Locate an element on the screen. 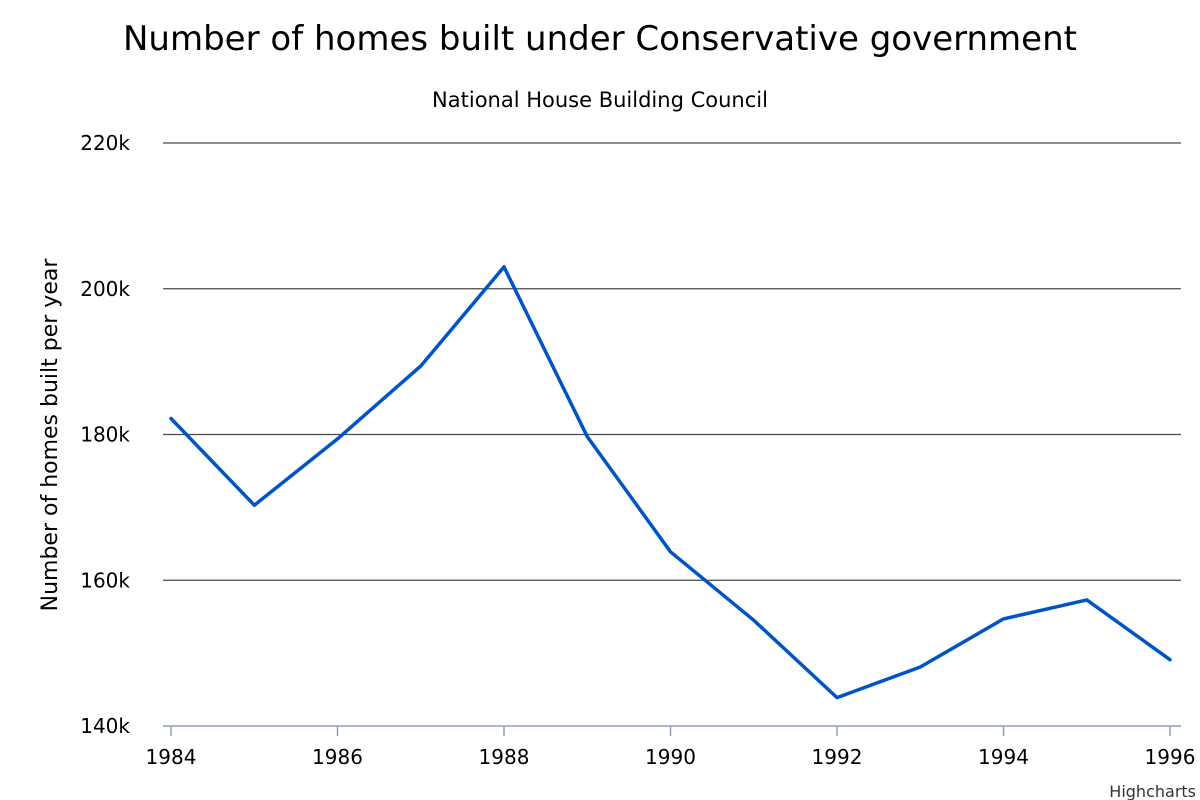  x-tick-label: 1986 is located at coordinates (337, 757).